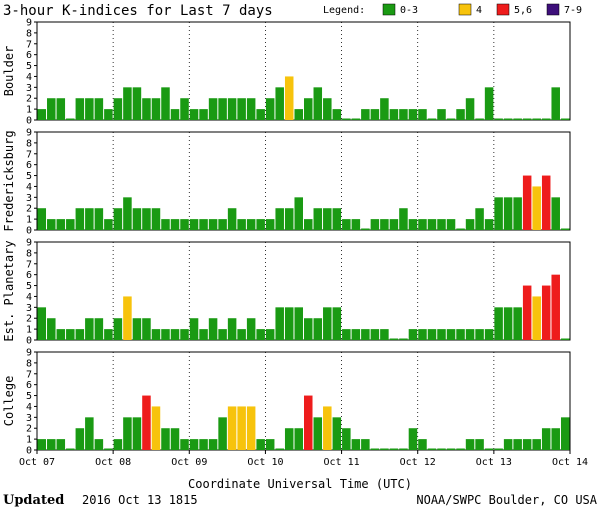 This screenshot has width=600, height=510. What do you see at coordinates (37, 462) in the screenshot?
I see `x-tick-label: Oct 07` at bounding box center [37, 462].